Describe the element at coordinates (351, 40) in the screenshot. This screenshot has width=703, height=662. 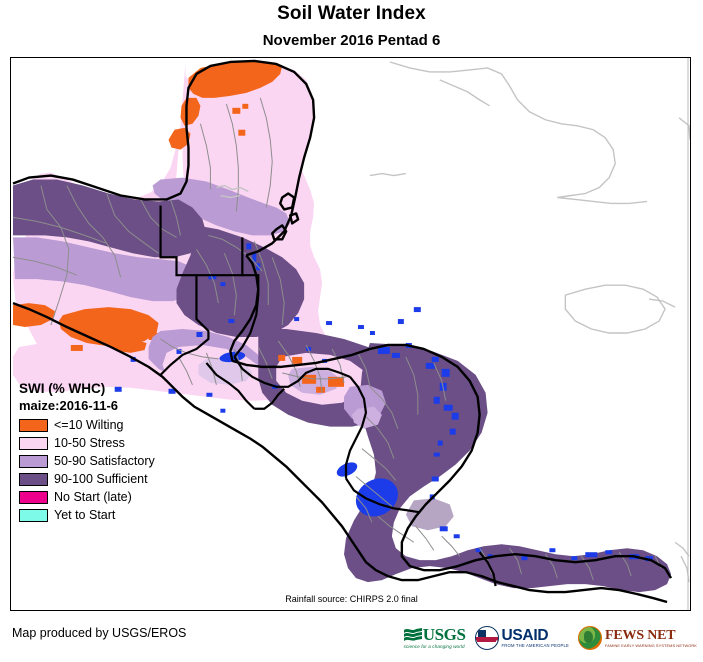
I see `page-subtitle: November 2016 Pentad 6` at that location.